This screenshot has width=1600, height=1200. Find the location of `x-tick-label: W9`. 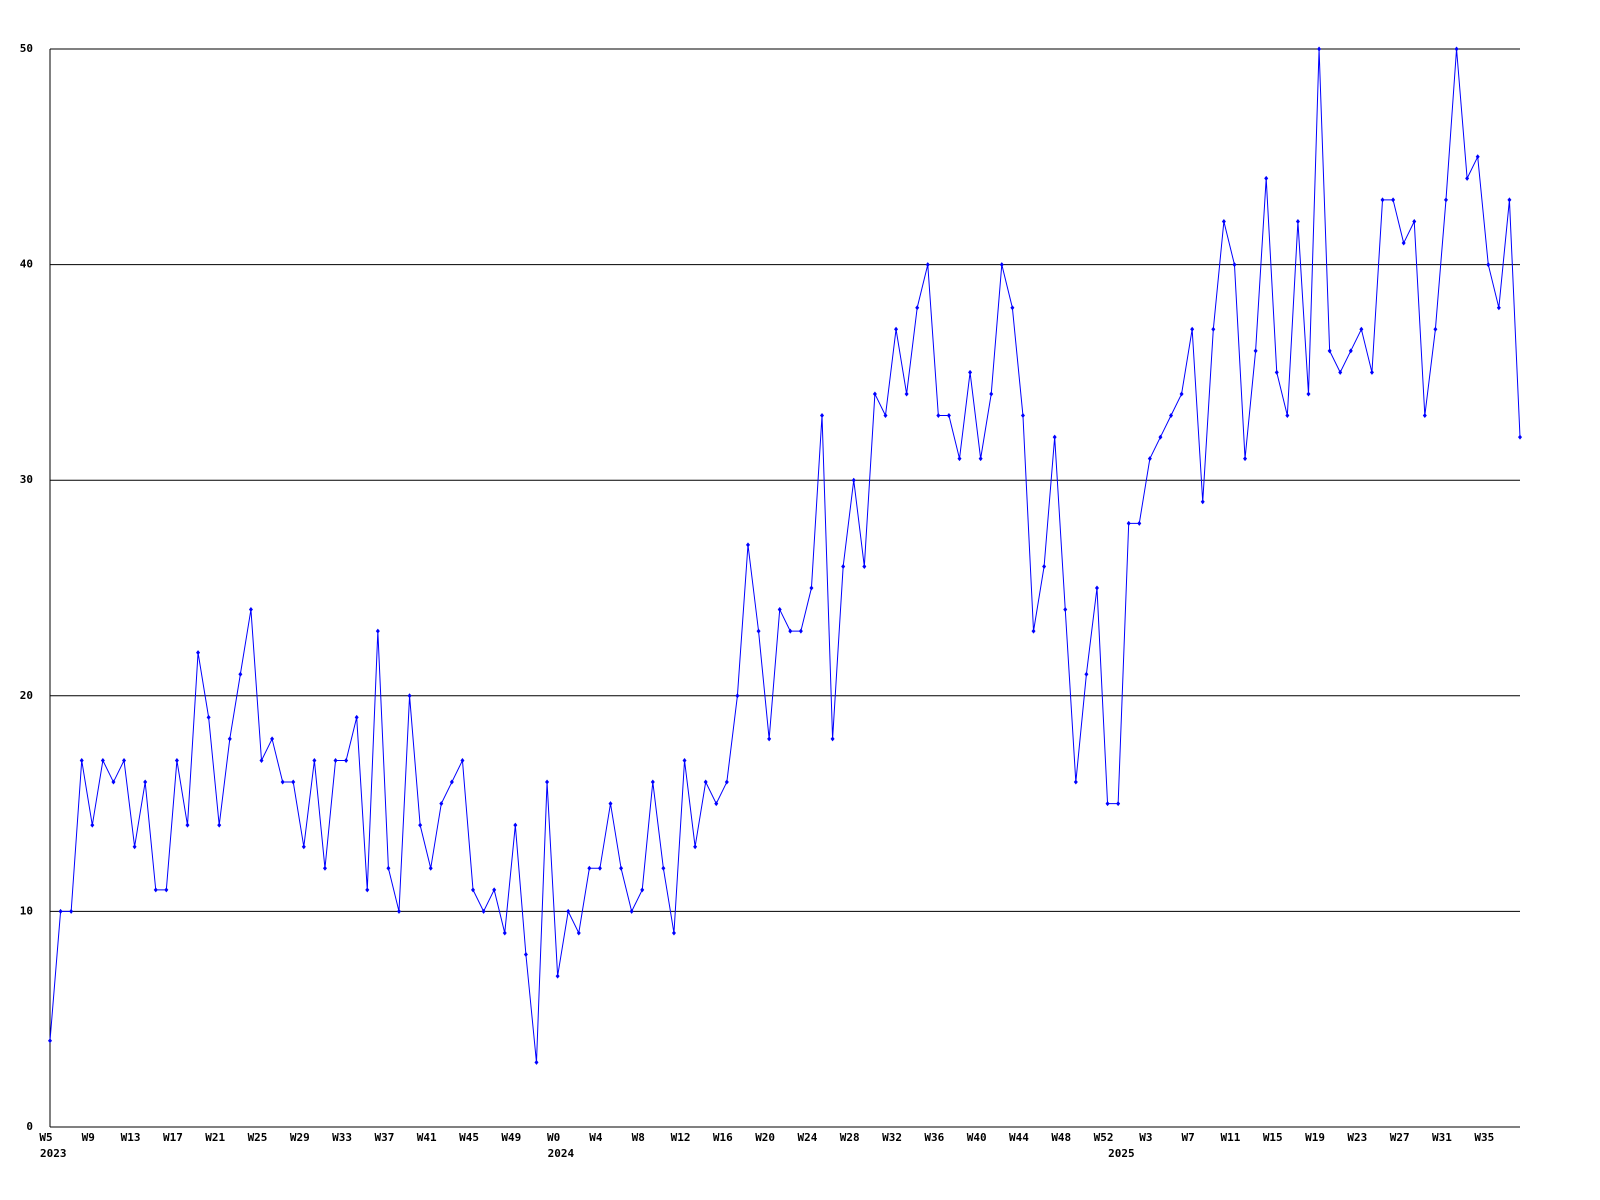

x-tick-label: W9 is located at coordinates (88, 1137).